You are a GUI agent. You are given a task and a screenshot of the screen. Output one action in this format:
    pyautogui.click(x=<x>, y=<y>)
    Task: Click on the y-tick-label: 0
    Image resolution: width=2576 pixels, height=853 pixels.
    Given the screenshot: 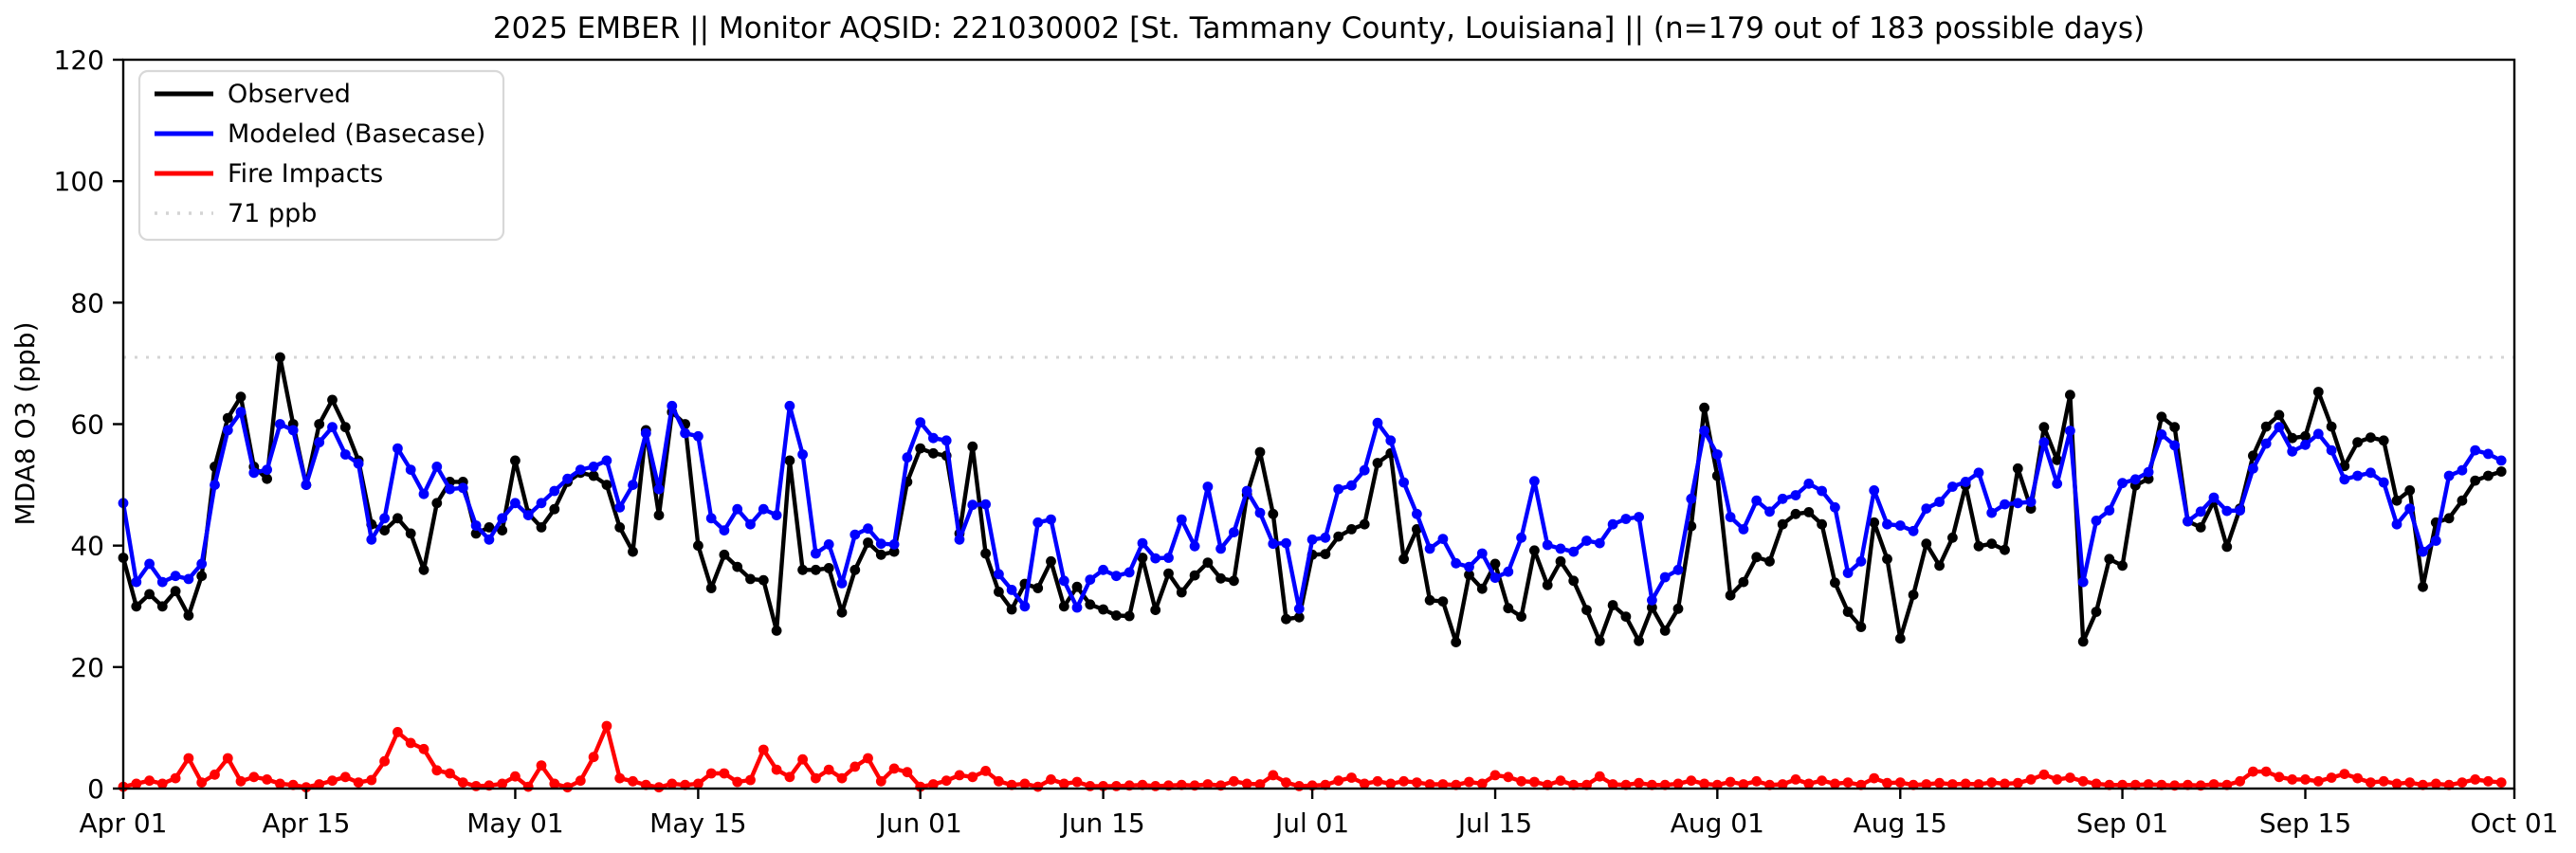 What is the action you would take?
    pyautogui.click(x=95, y=789)
    